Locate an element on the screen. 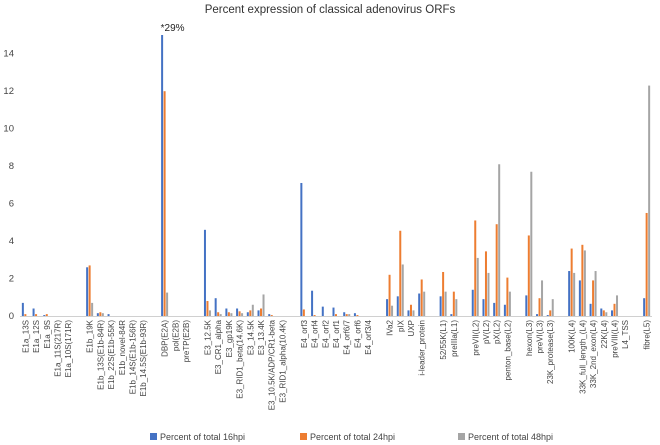  category-label: E4_orf1 is located at coordinates (336, 333).